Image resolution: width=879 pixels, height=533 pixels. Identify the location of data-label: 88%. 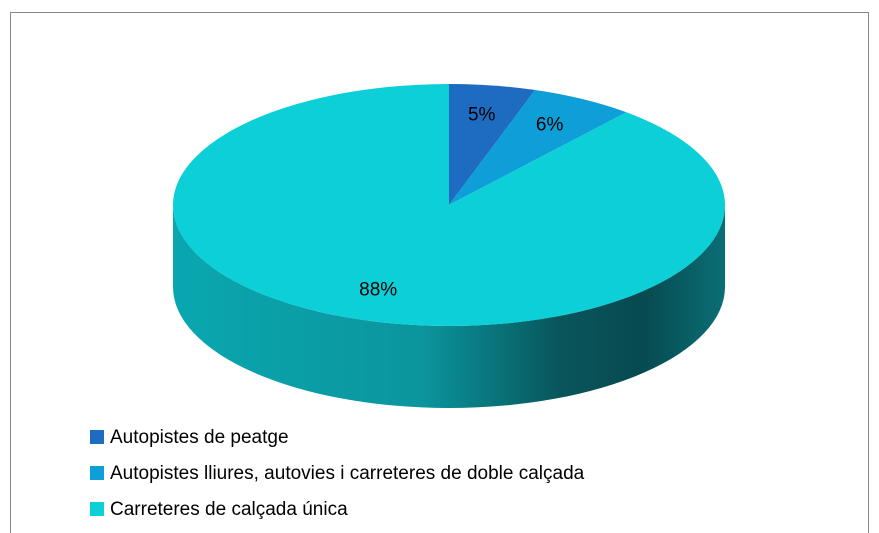
(378, 289).